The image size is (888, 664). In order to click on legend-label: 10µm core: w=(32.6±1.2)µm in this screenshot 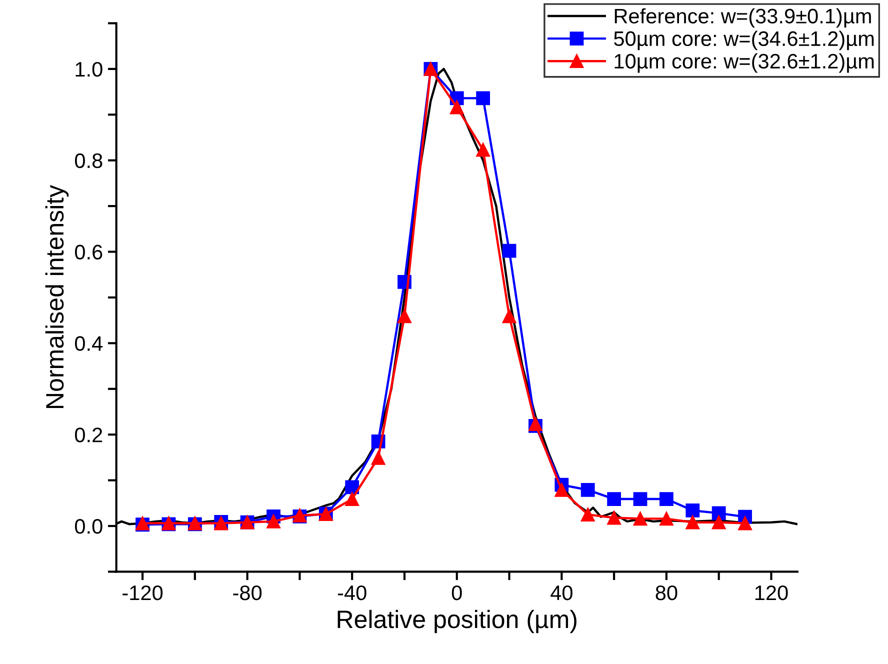, I will do `click(744, 63)`.